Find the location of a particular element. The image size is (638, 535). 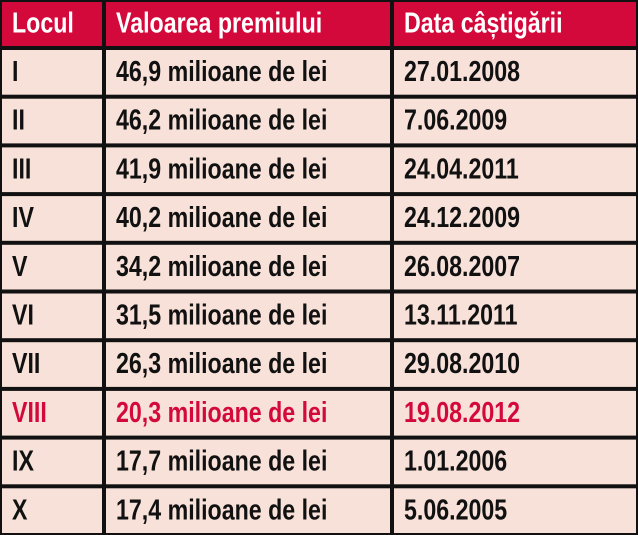

cell-text: 1.01.2006 is located at coordinates (455, 460).